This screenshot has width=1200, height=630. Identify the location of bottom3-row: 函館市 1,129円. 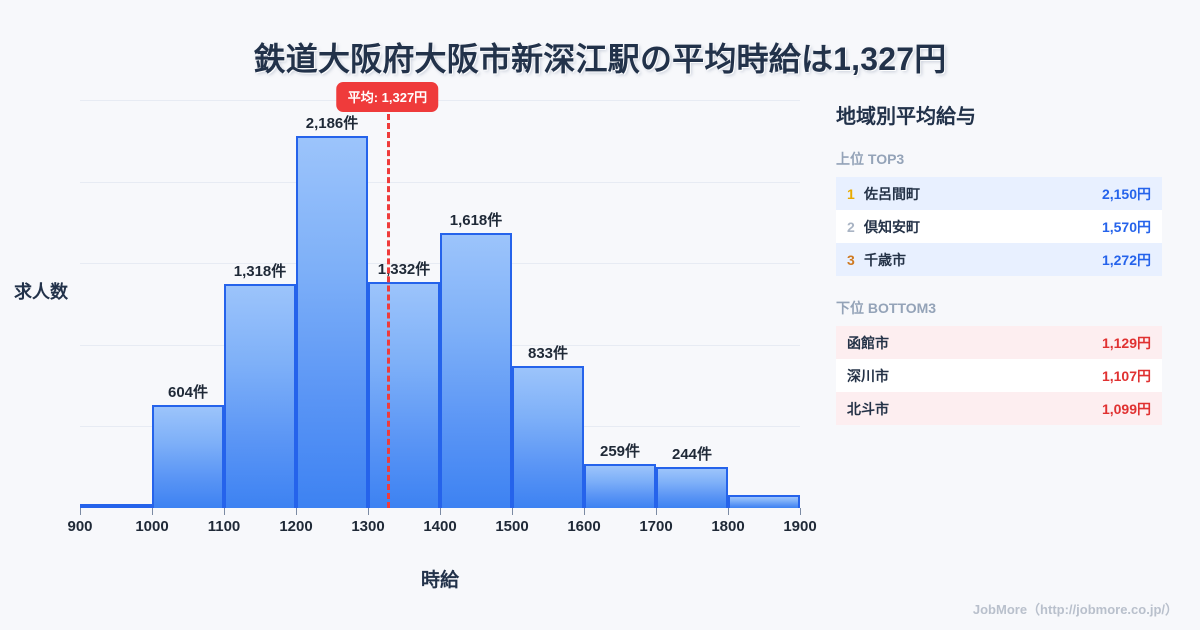
(999, 342).